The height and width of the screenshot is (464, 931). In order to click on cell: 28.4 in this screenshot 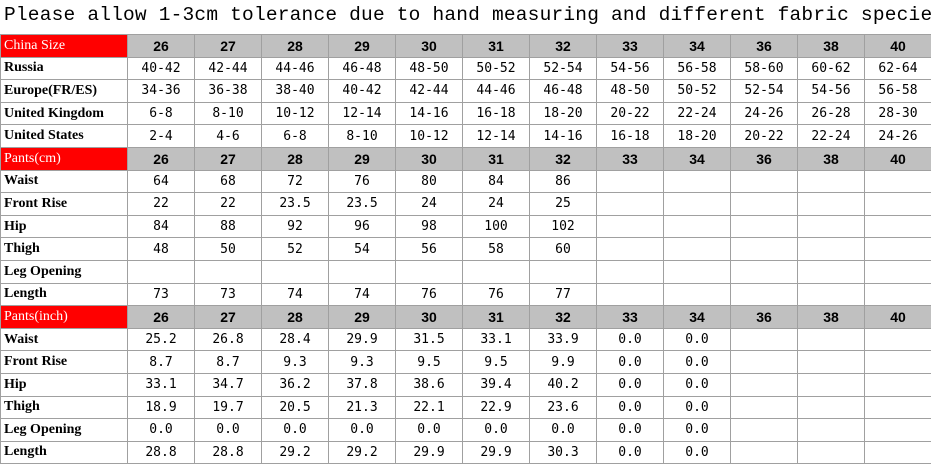, I will do `click(295, 339)`.